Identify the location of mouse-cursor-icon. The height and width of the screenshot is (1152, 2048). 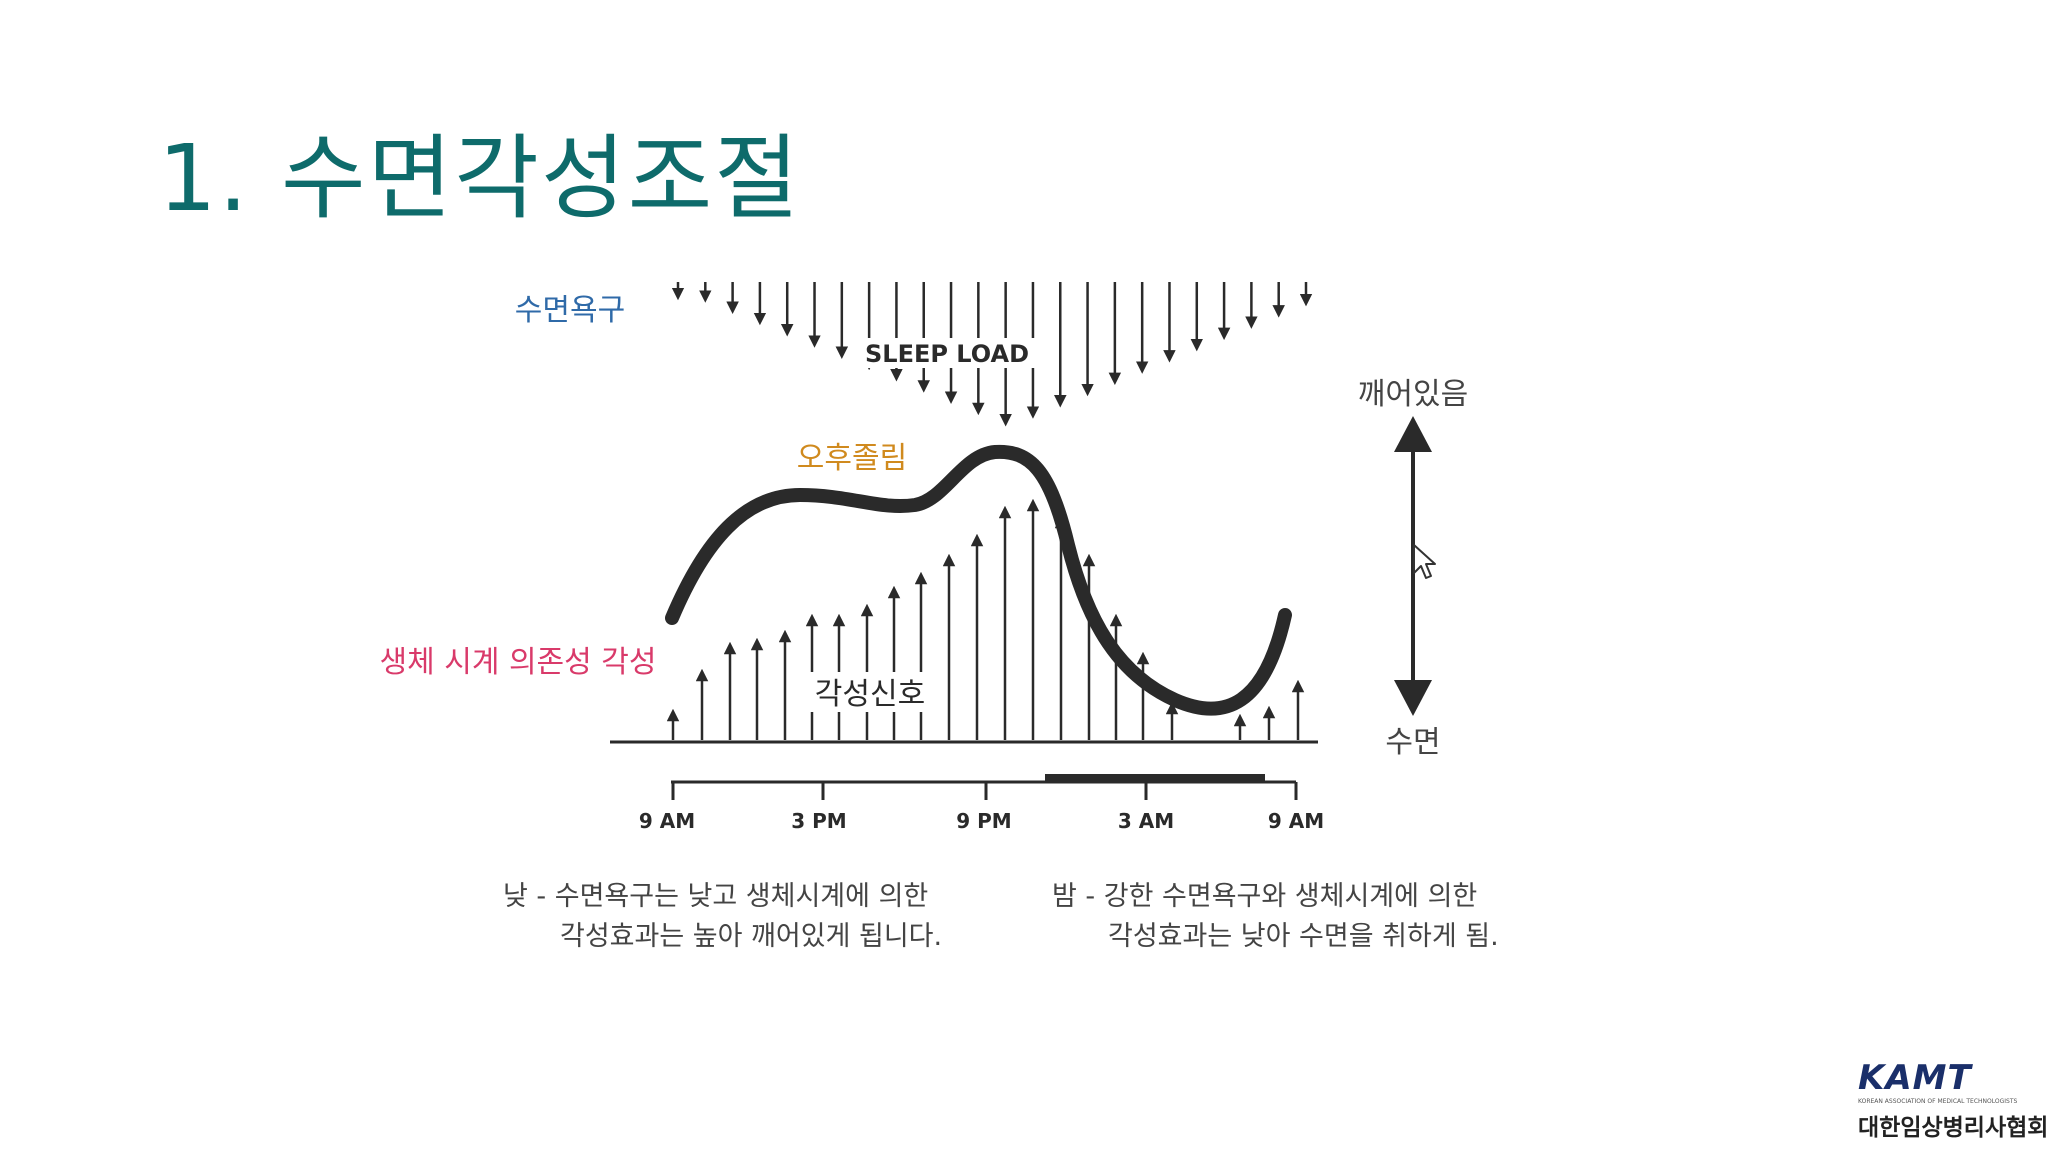
(1424, 561).